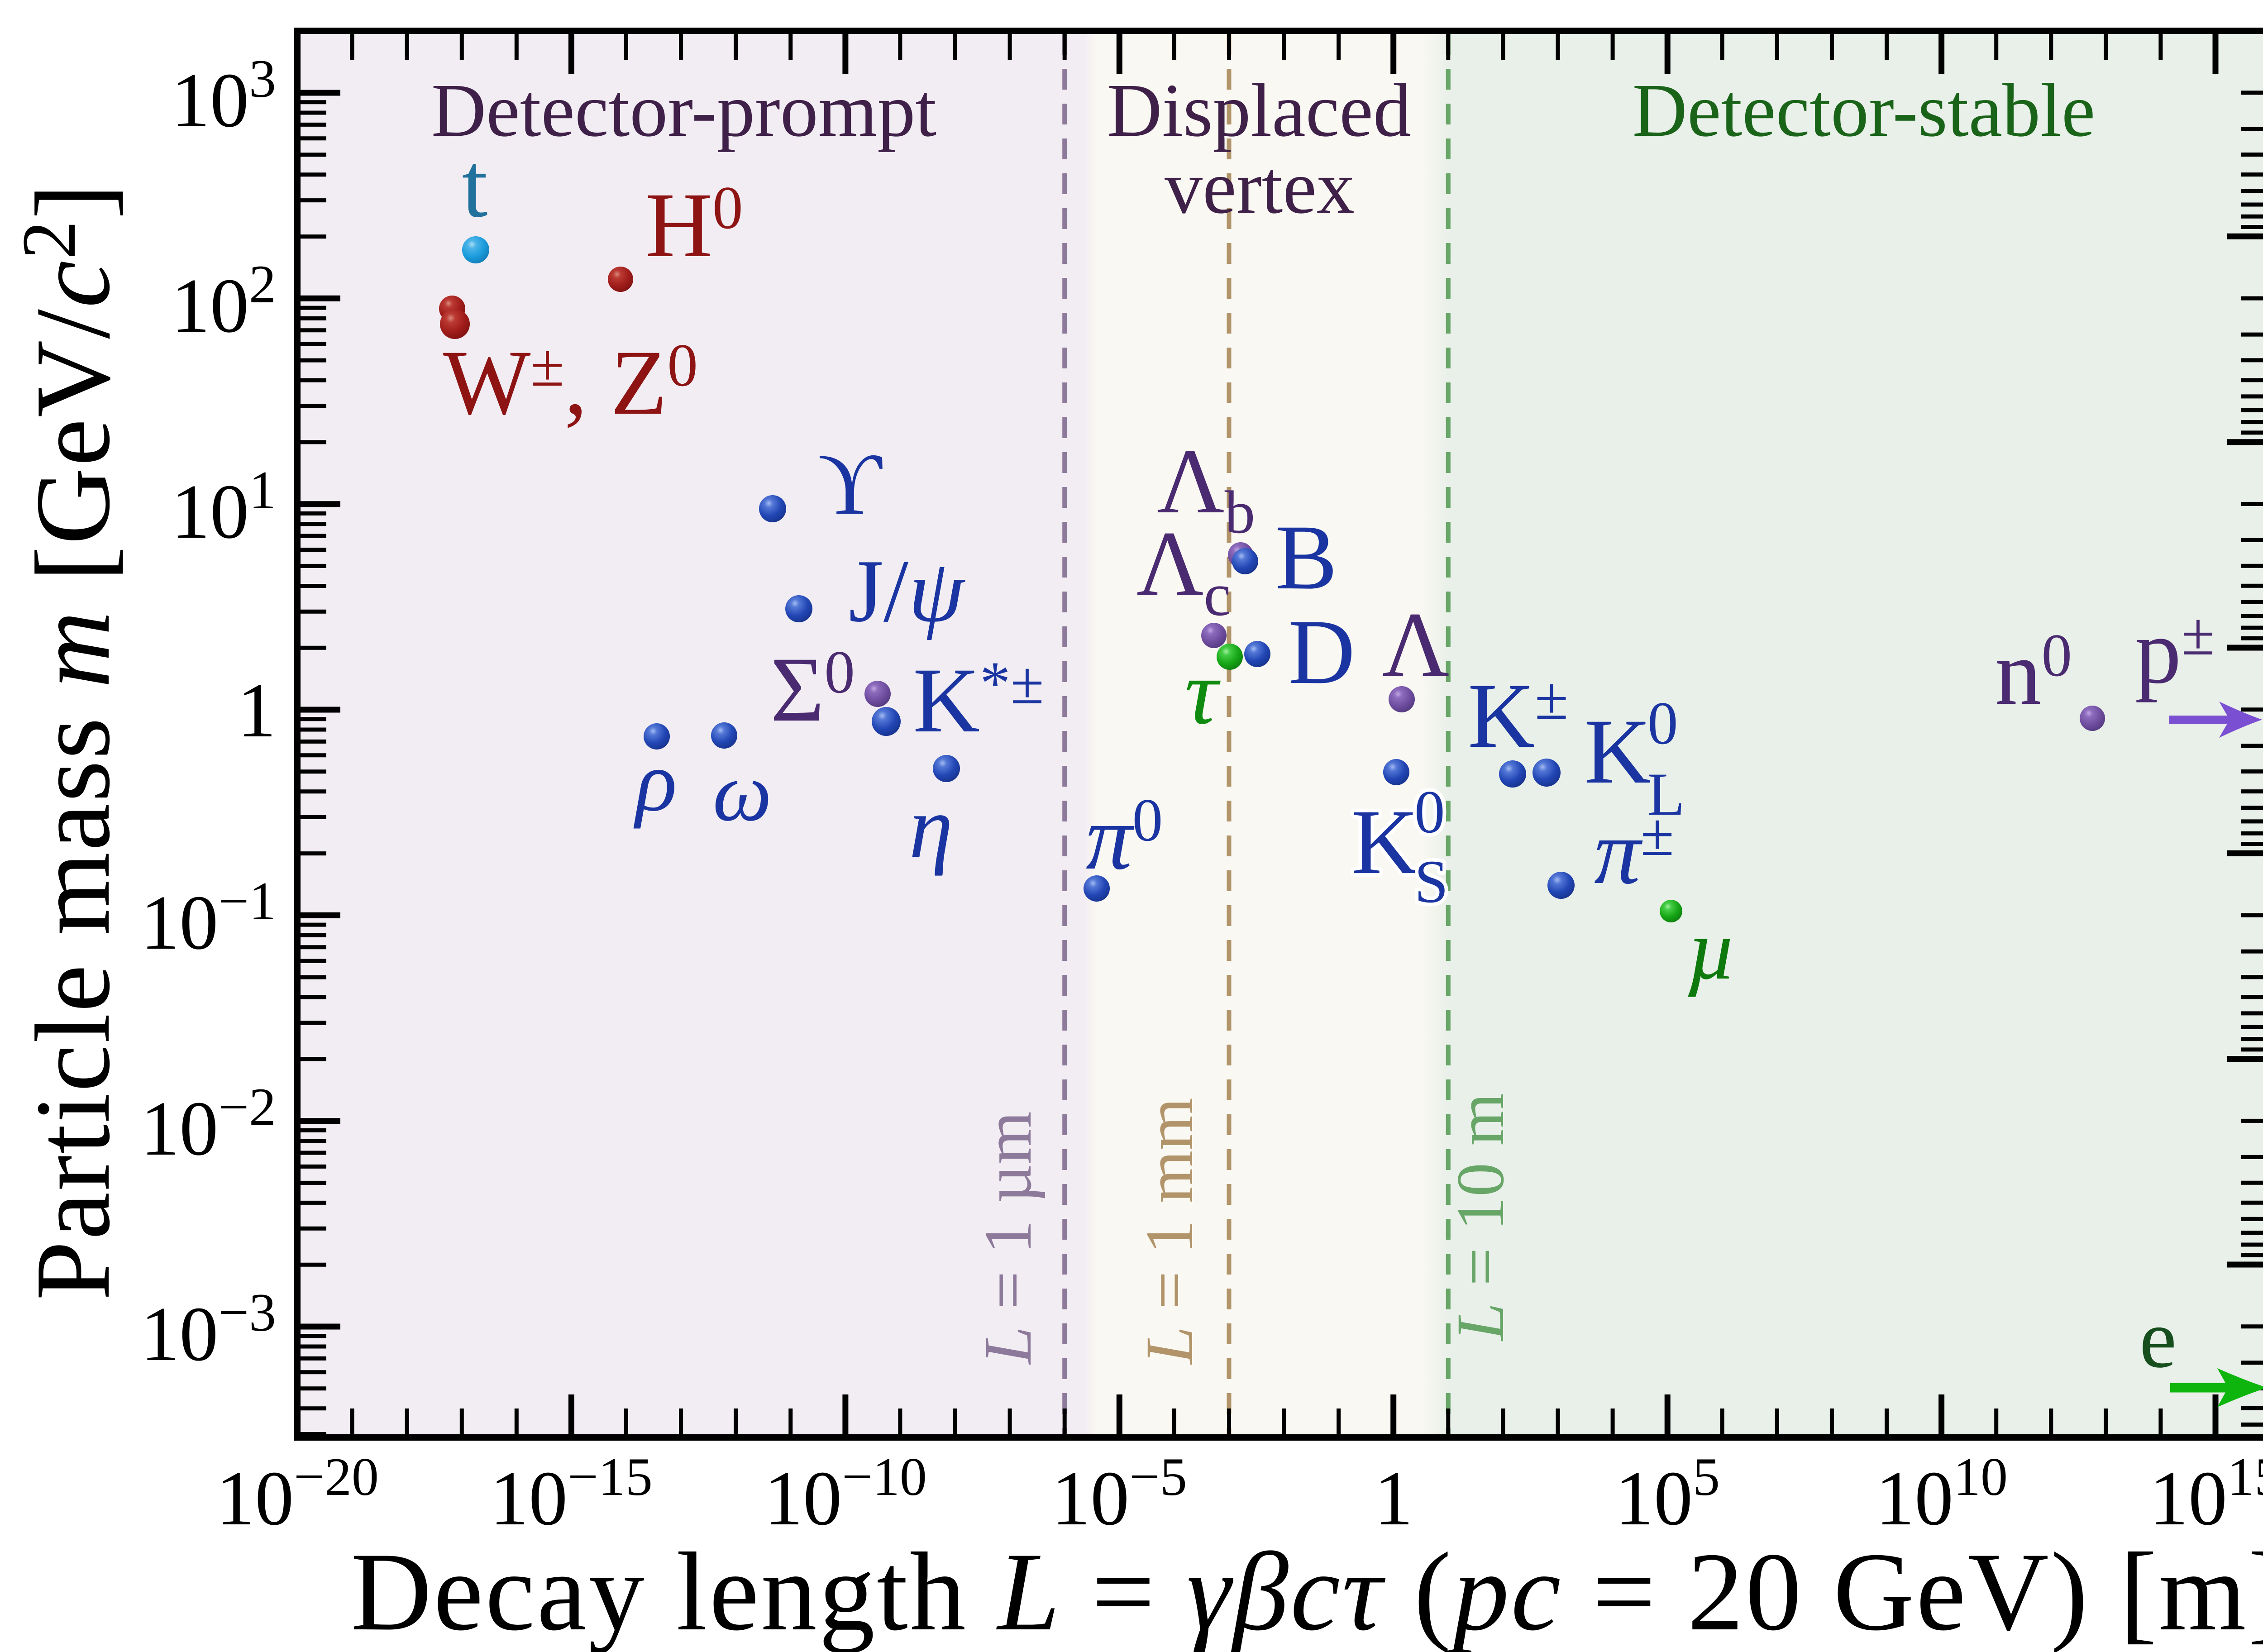 The height and width of the screenshot is (1652, 2263). What do you see at coordinates (2175, 651) in the screenshot?
I see `svg-text: p±` at bounding box center [2175, 651].